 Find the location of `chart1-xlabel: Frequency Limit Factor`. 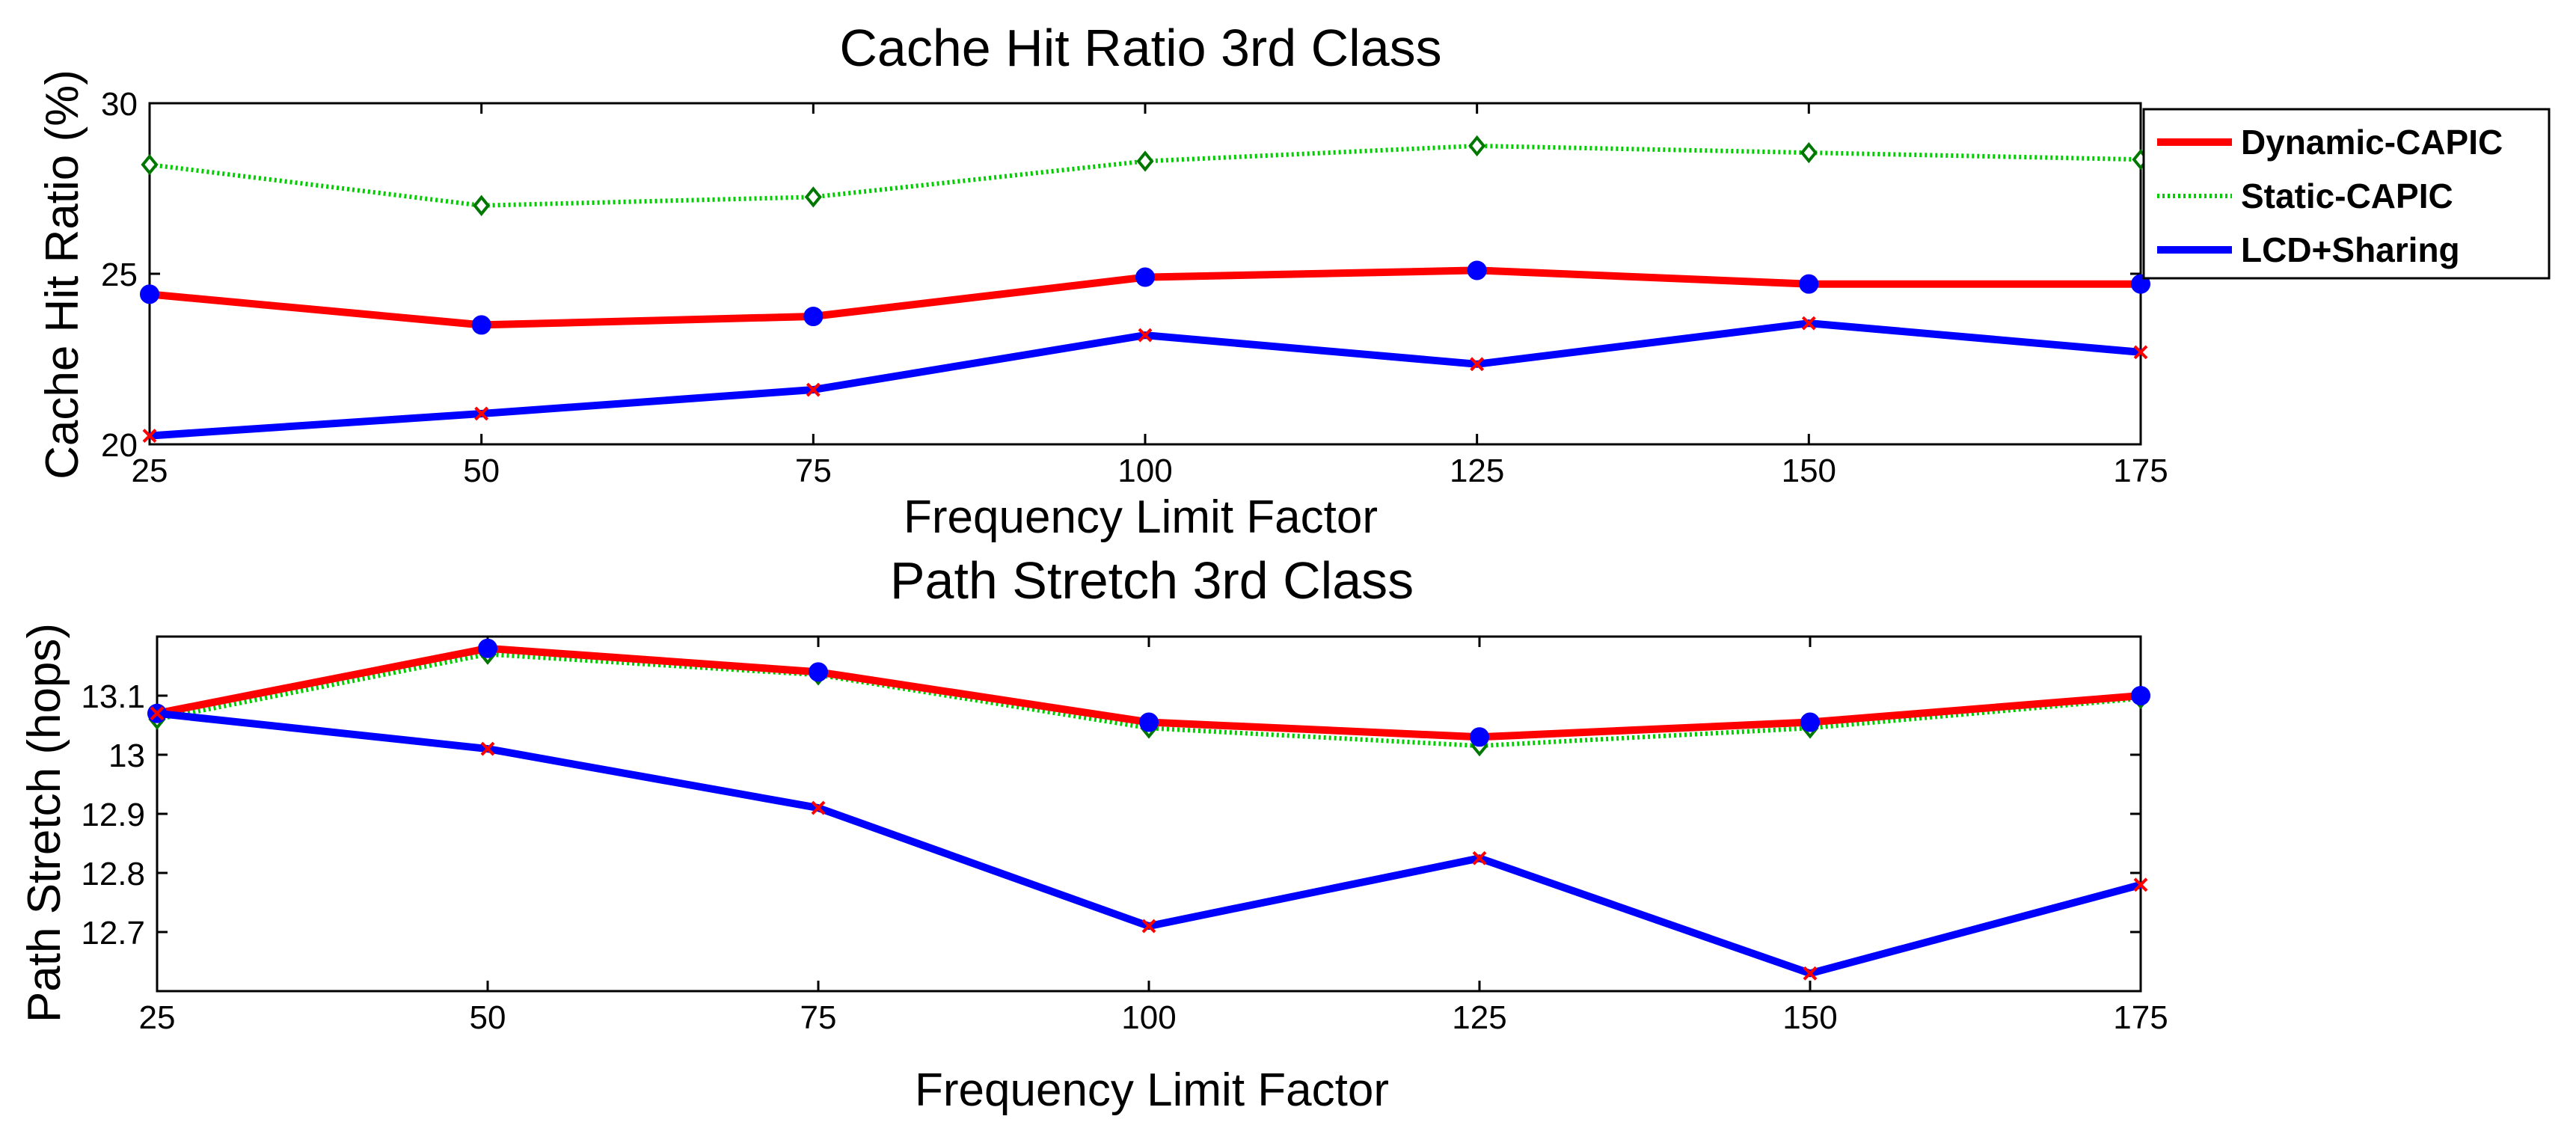

chart1-xlabel: Frequency Limit Factor is located at coordinates (1141, 517).